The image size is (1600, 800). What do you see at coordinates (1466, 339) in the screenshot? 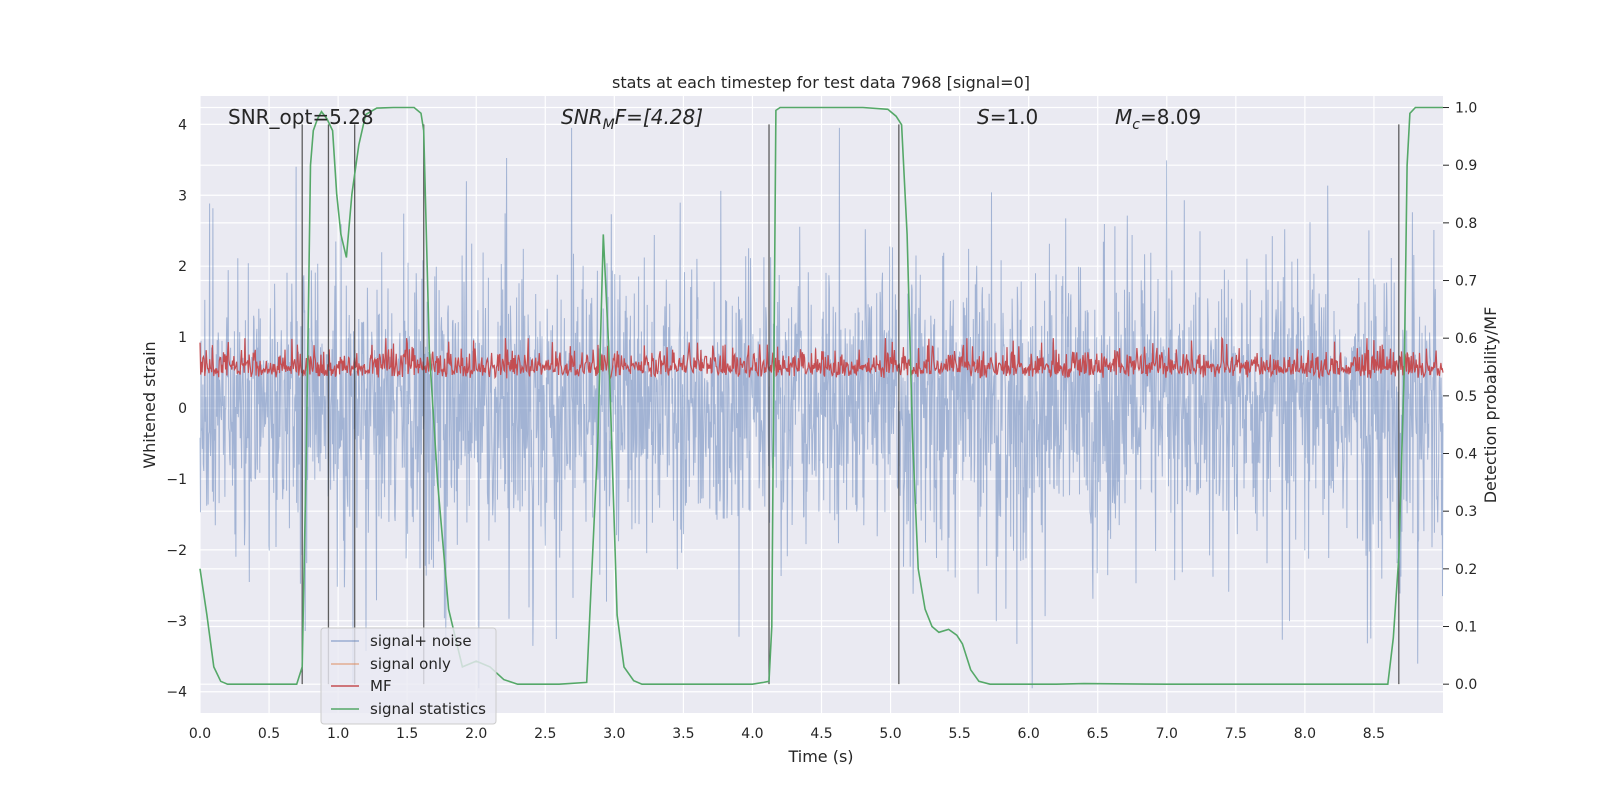
I see `y2-tick-label: 0.6` at bounding box center [1466, 339].